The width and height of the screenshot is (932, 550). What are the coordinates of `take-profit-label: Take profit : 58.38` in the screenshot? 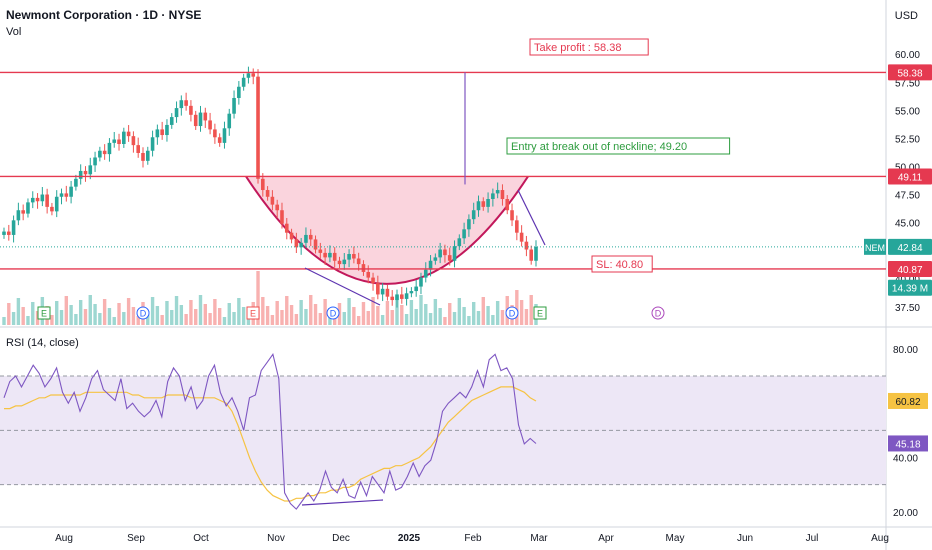 It's located at (589, 47).